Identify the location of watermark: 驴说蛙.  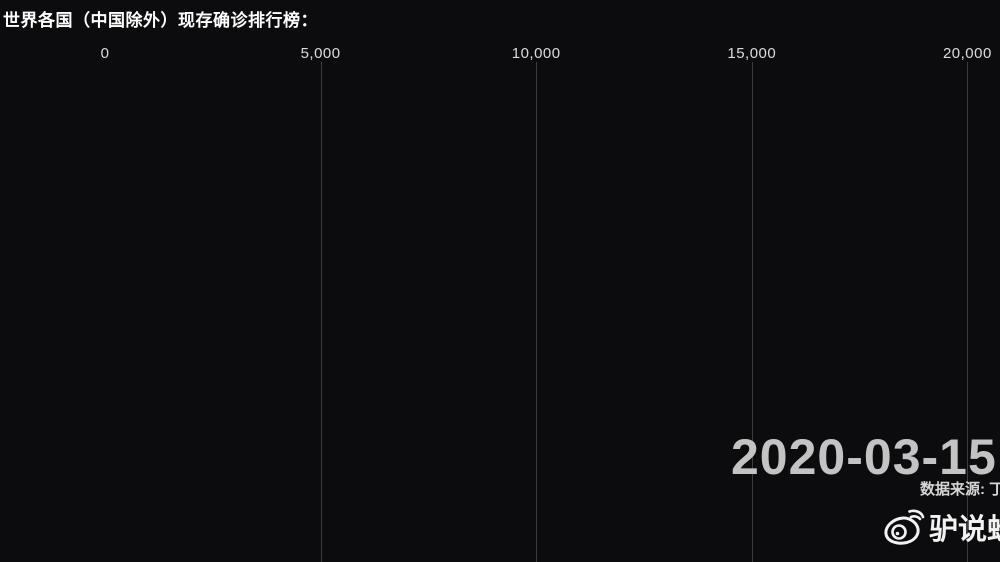
(941, 527).